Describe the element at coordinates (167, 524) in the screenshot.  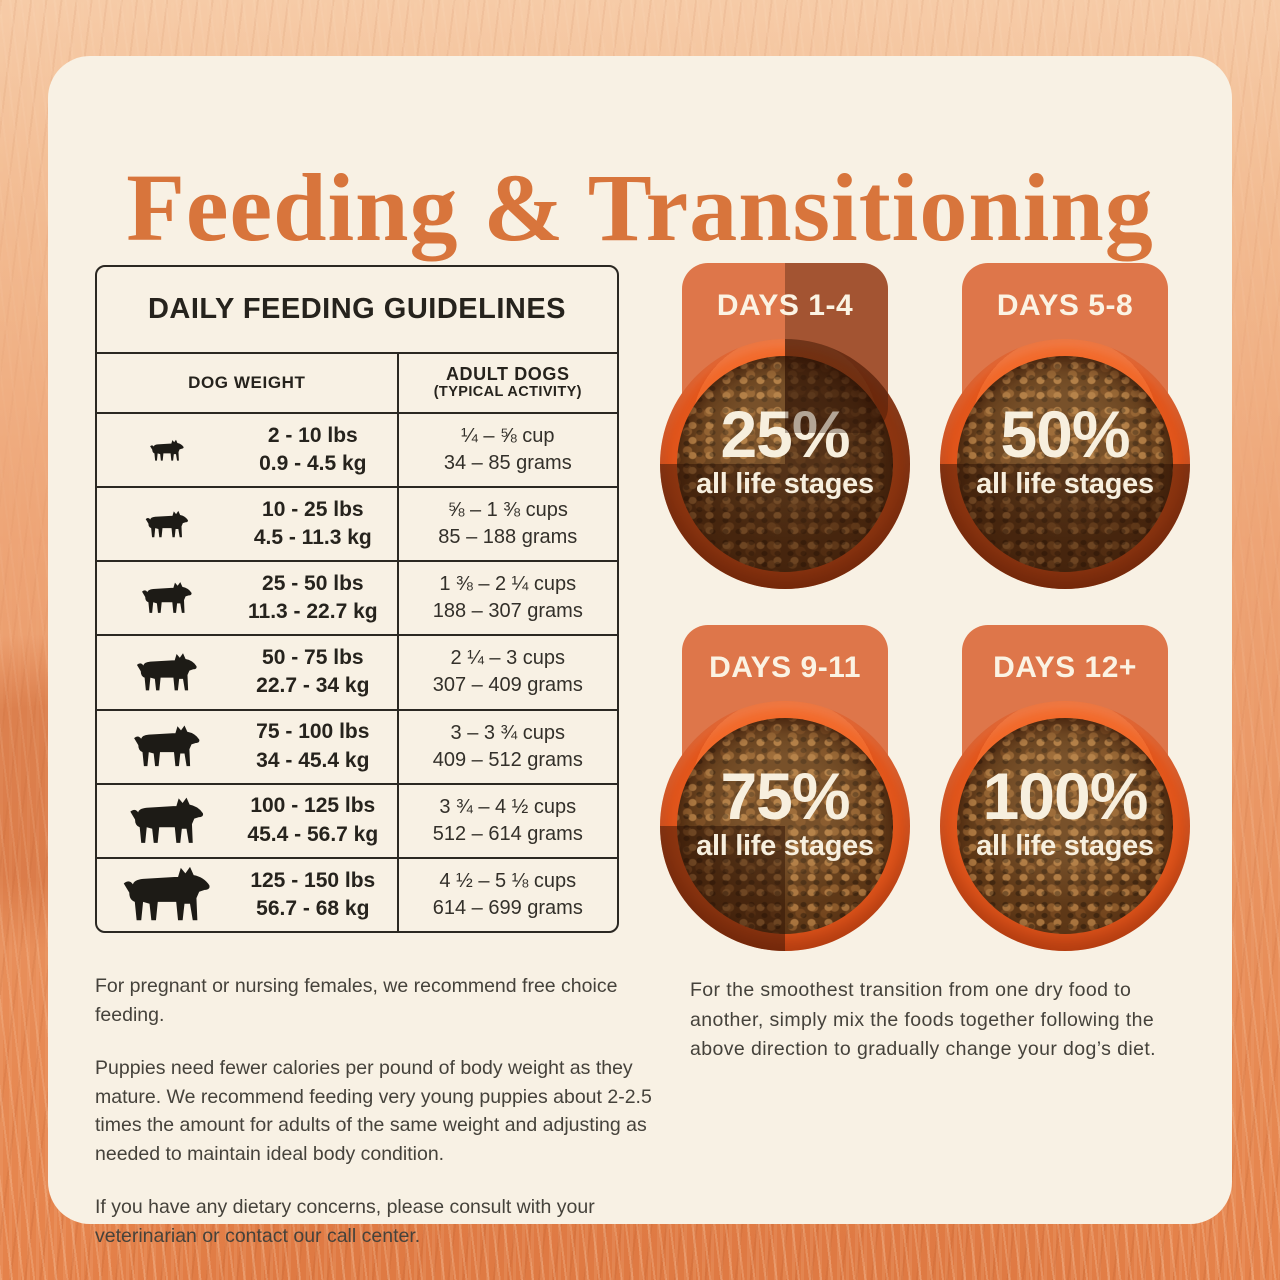
I see `french-bulldog-dog-icon` at that location.